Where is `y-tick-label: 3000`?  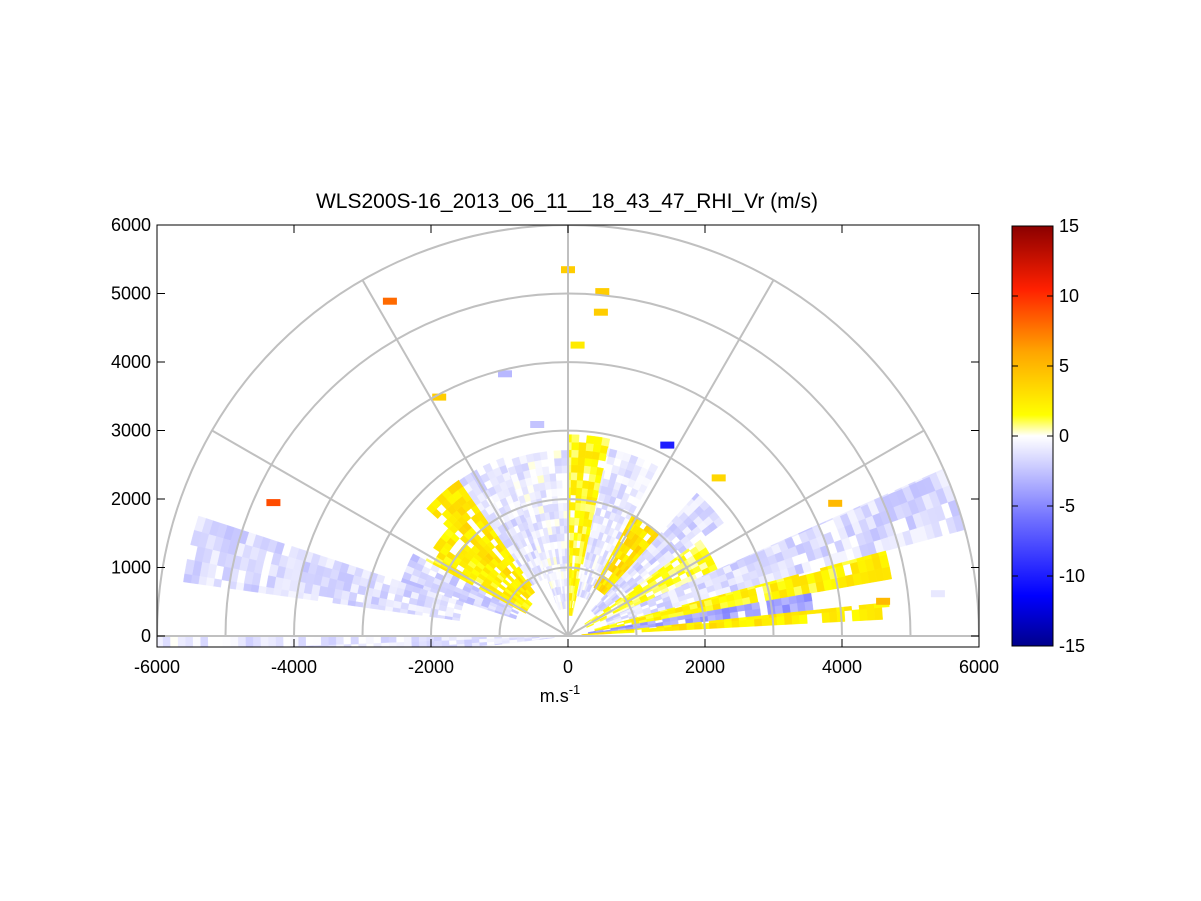
y-tick-label: 3000 is located at coordinates (131, 431).